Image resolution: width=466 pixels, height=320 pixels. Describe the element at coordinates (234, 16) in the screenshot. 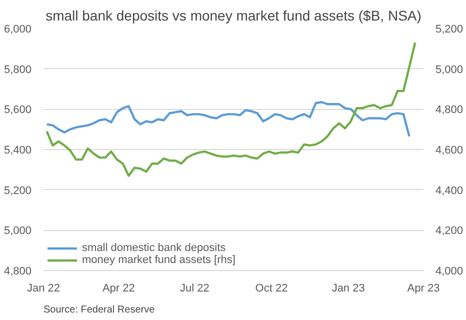

I see `chart-title: small bank deposits vs money market fund assets ($B, NSA)` at that location.